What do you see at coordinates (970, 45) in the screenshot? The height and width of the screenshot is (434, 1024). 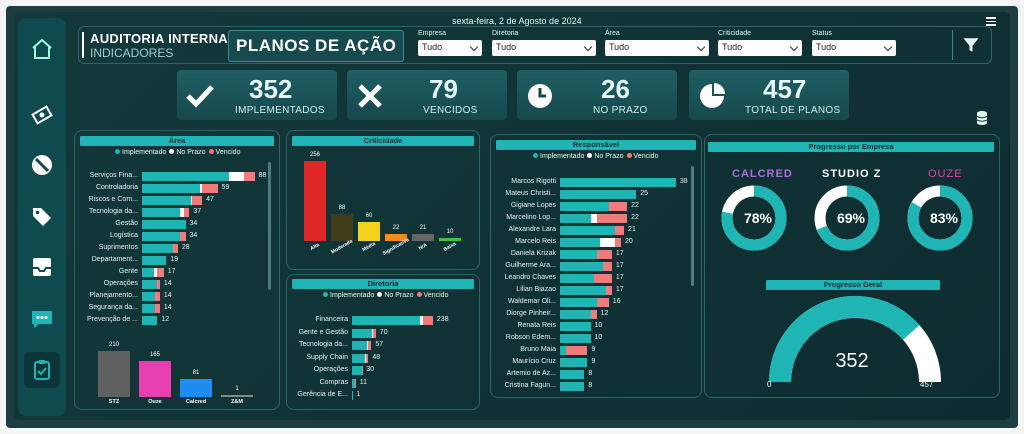 I see `filter-icon` at bounding box center [970, 45].